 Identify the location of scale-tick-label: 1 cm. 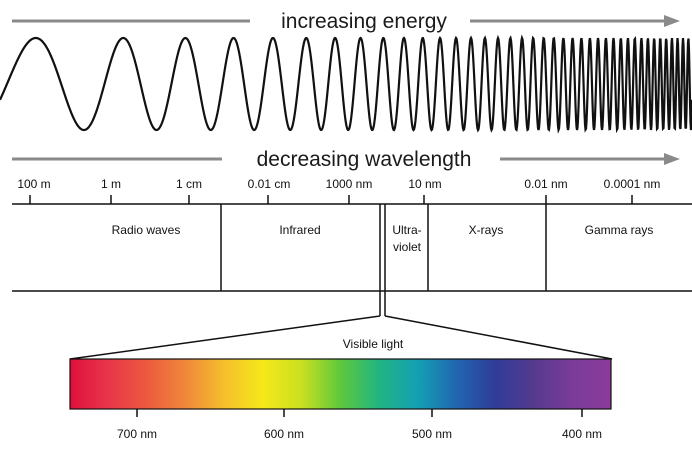
(189, 184).